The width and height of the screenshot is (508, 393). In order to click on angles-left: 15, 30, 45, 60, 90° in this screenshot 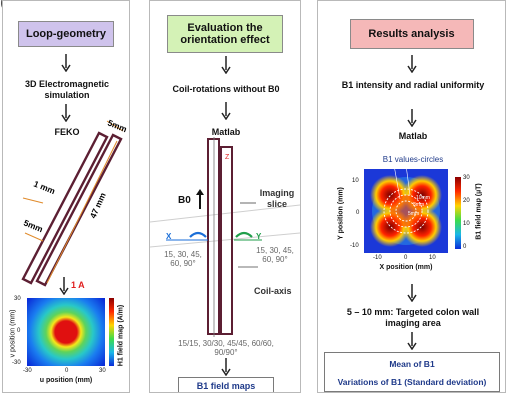, I will do `click(183, 259)`.